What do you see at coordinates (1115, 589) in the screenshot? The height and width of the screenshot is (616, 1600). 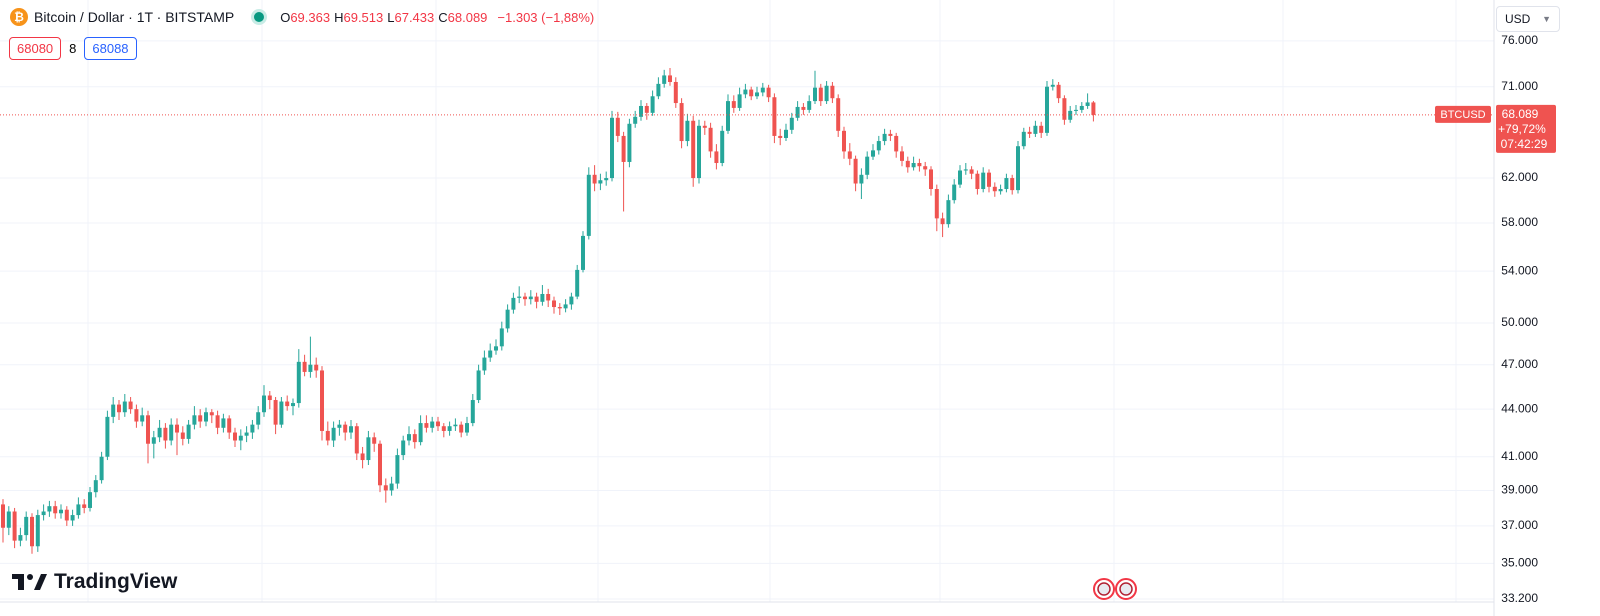 I see `event-flags` at bounding box center [1115, 589].